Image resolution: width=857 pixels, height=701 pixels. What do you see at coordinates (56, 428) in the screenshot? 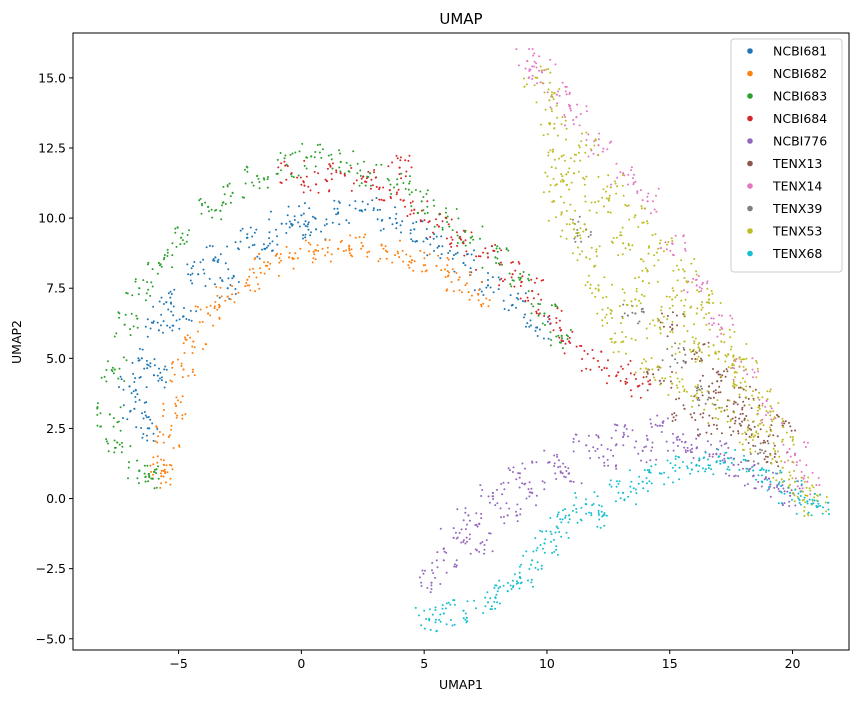
I see `y-tick-label: 2.5` at bounding box center [56, 428].